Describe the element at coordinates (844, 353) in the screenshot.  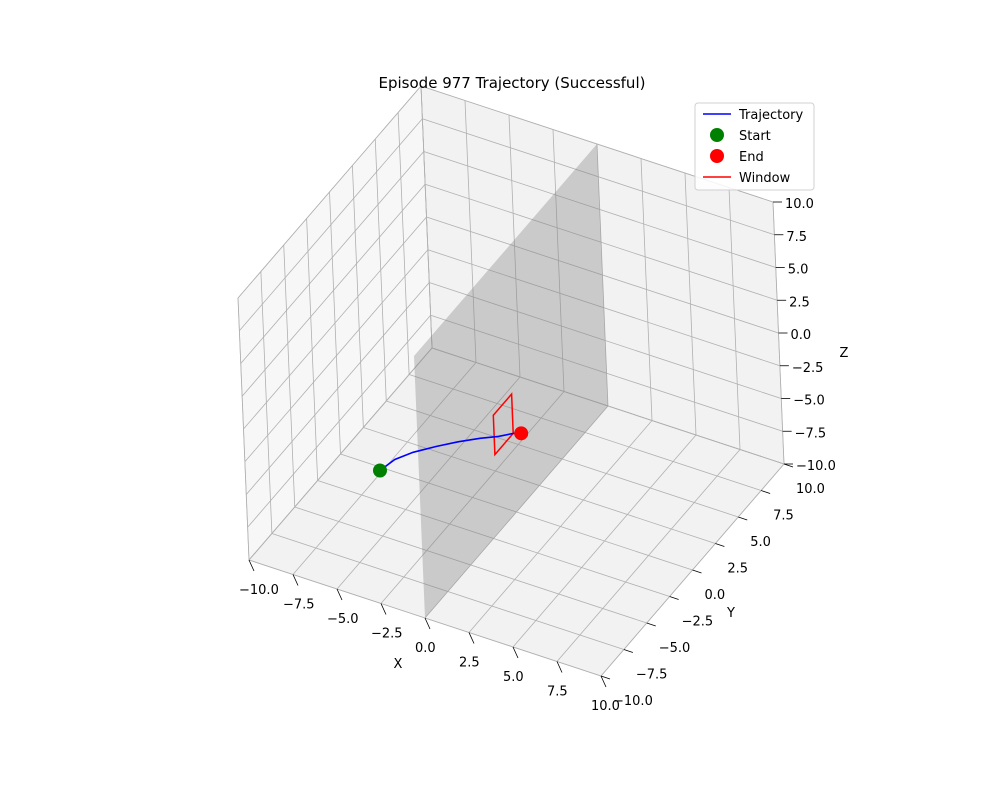
I see `z-axis-label: Z` at that location.